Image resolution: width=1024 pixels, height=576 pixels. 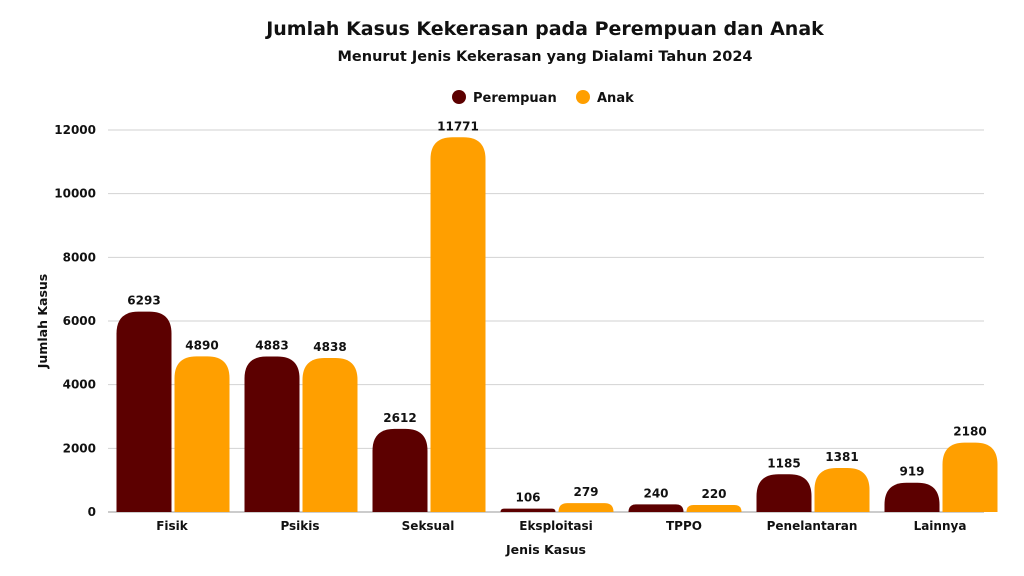 I want to click on data-label: 11771, so click(x=458, y=126).